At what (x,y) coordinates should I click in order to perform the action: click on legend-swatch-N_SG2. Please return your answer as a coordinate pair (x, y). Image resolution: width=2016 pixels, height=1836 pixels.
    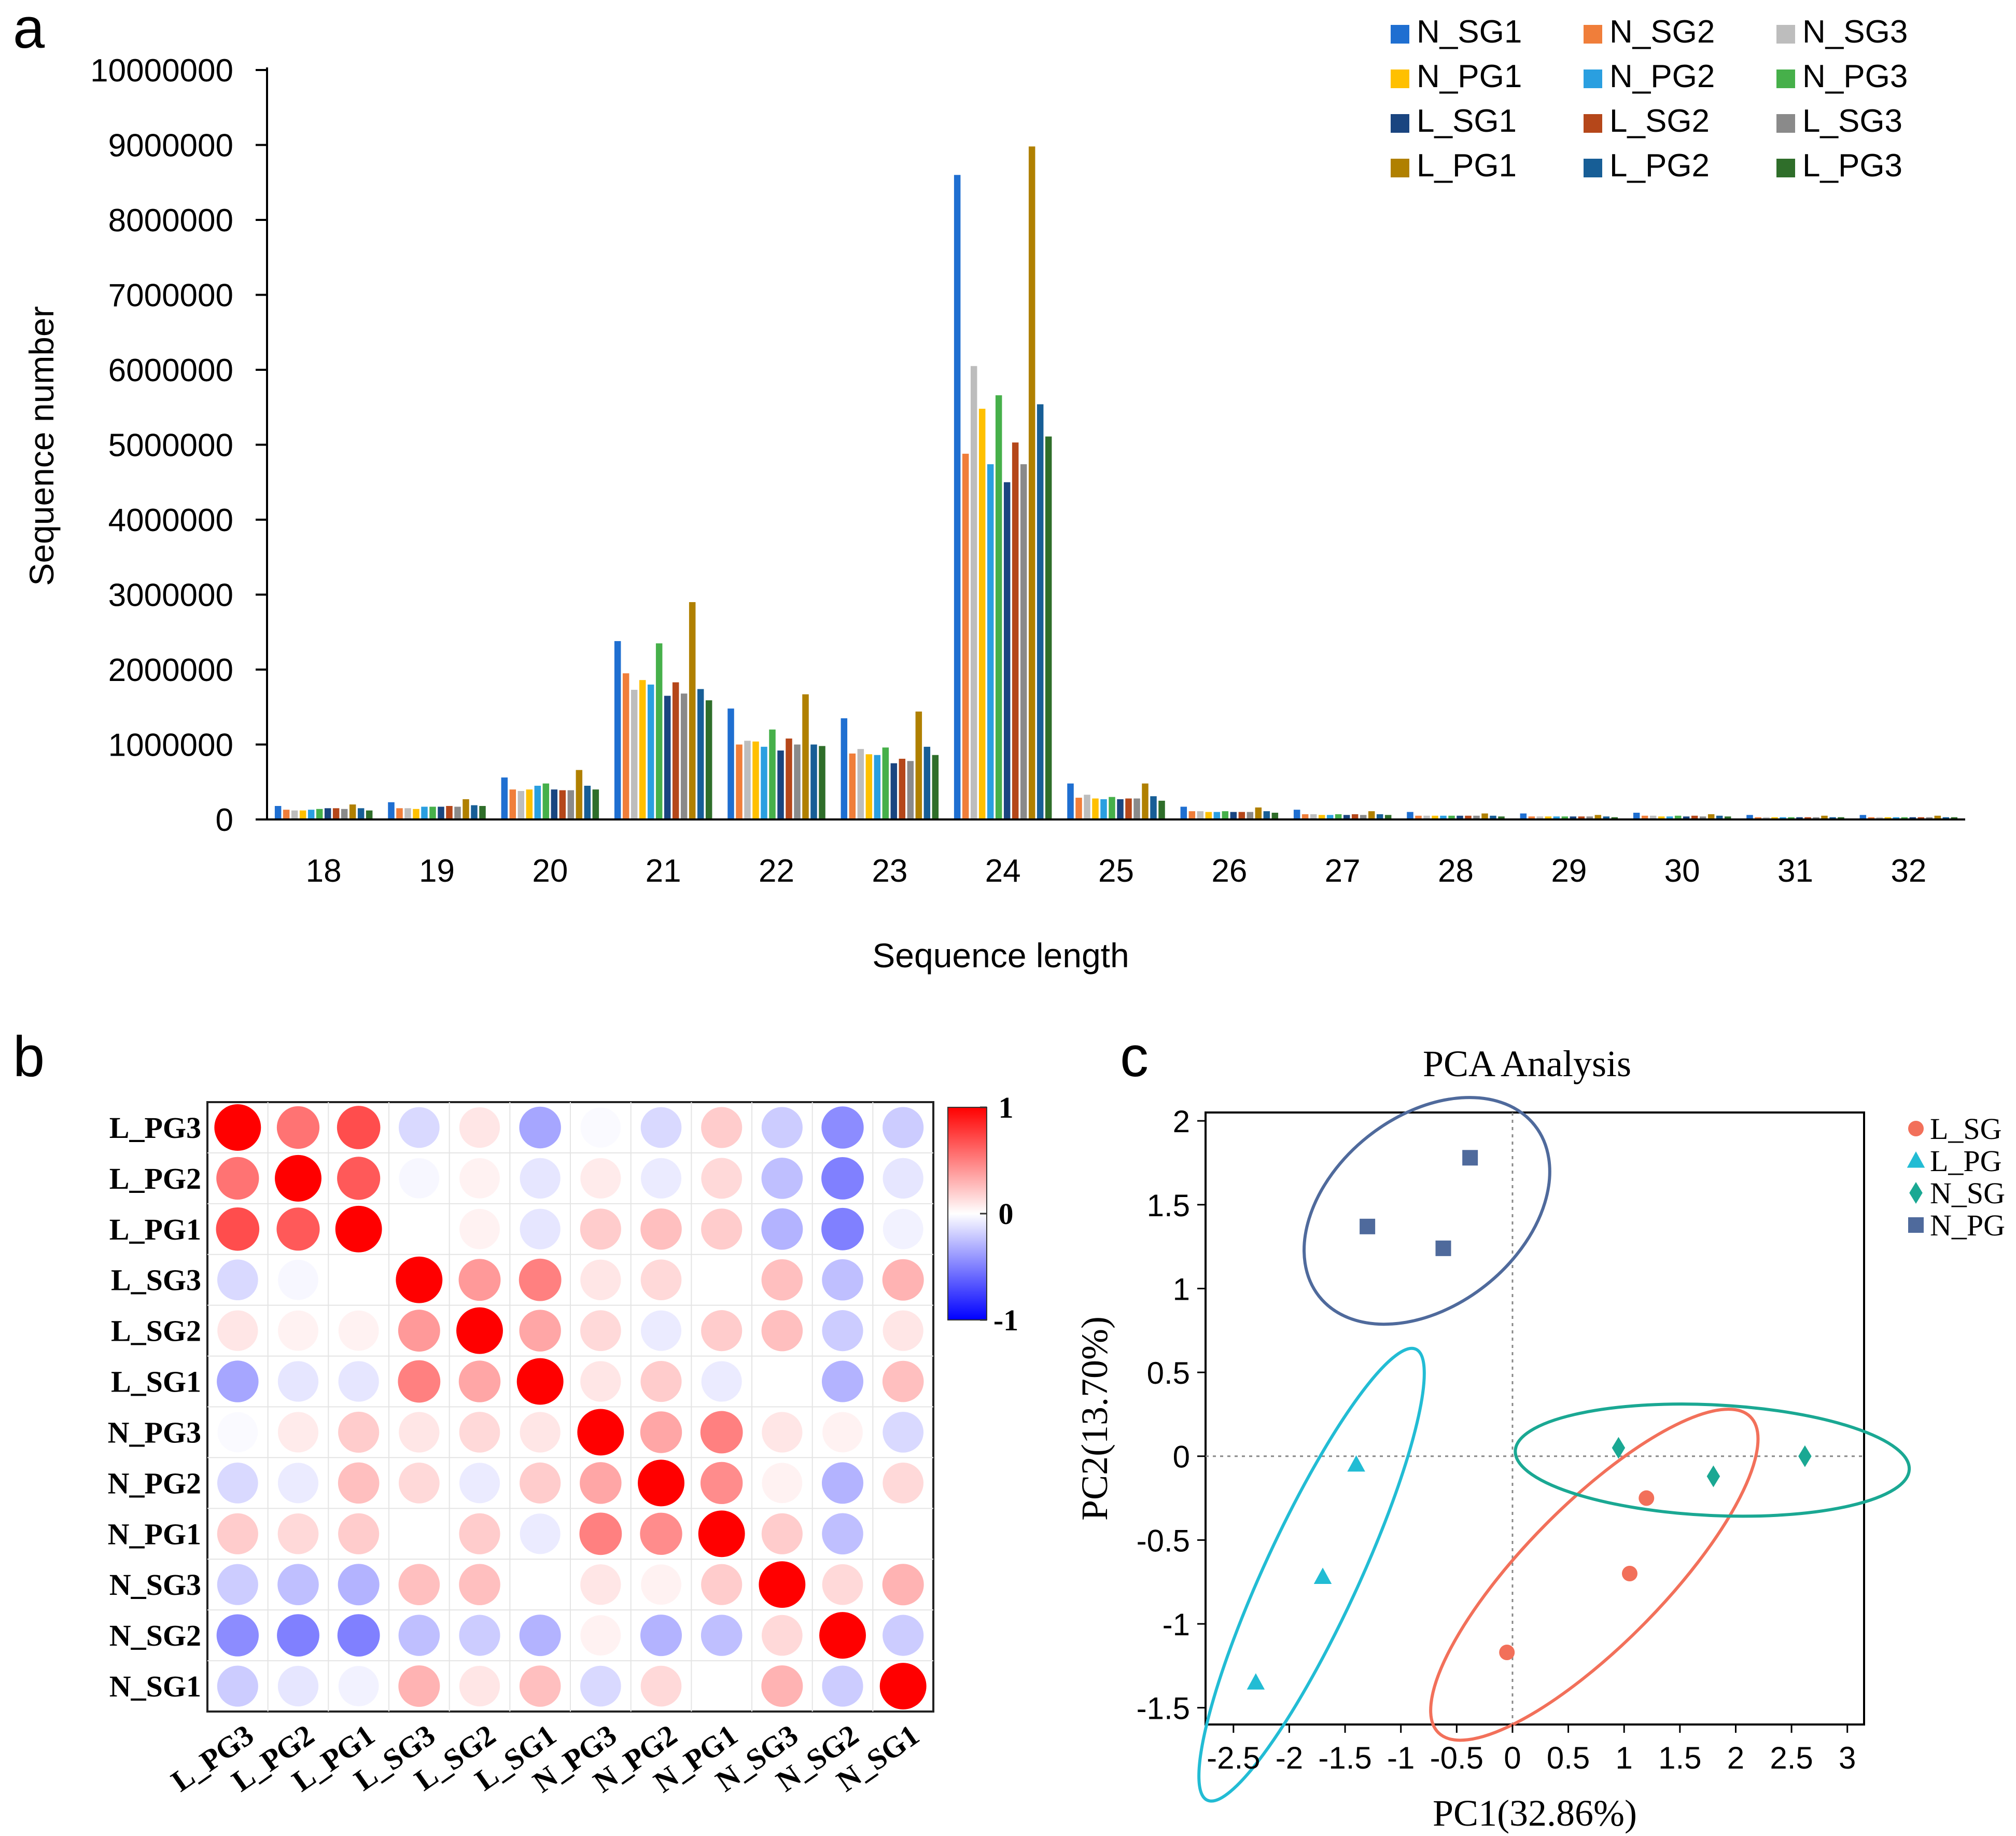
    Looking at the image, I should click on (1593, 34).